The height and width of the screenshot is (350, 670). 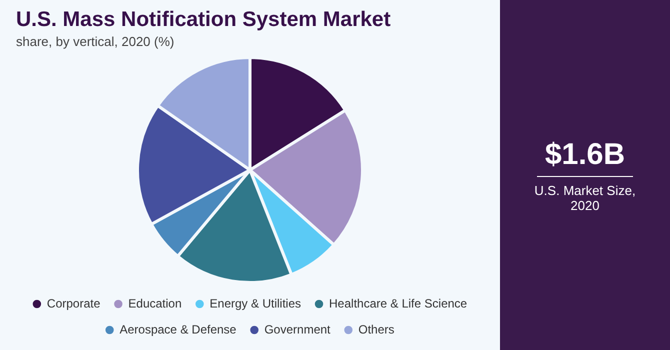 What do you see at coordinates (95, 41) in the screenshot?
I see `chart-subtitle: share, by vertical, 2020 (%)` at bounding box center [95, 41].